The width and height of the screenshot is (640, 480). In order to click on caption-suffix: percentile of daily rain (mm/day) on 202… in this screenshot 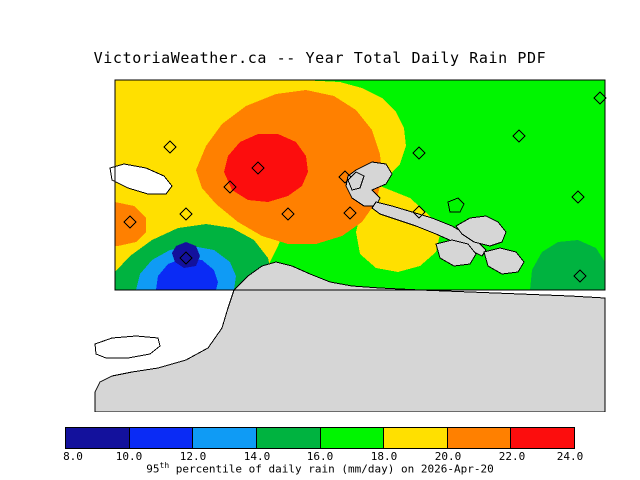, I will do `click(331, 469)`.